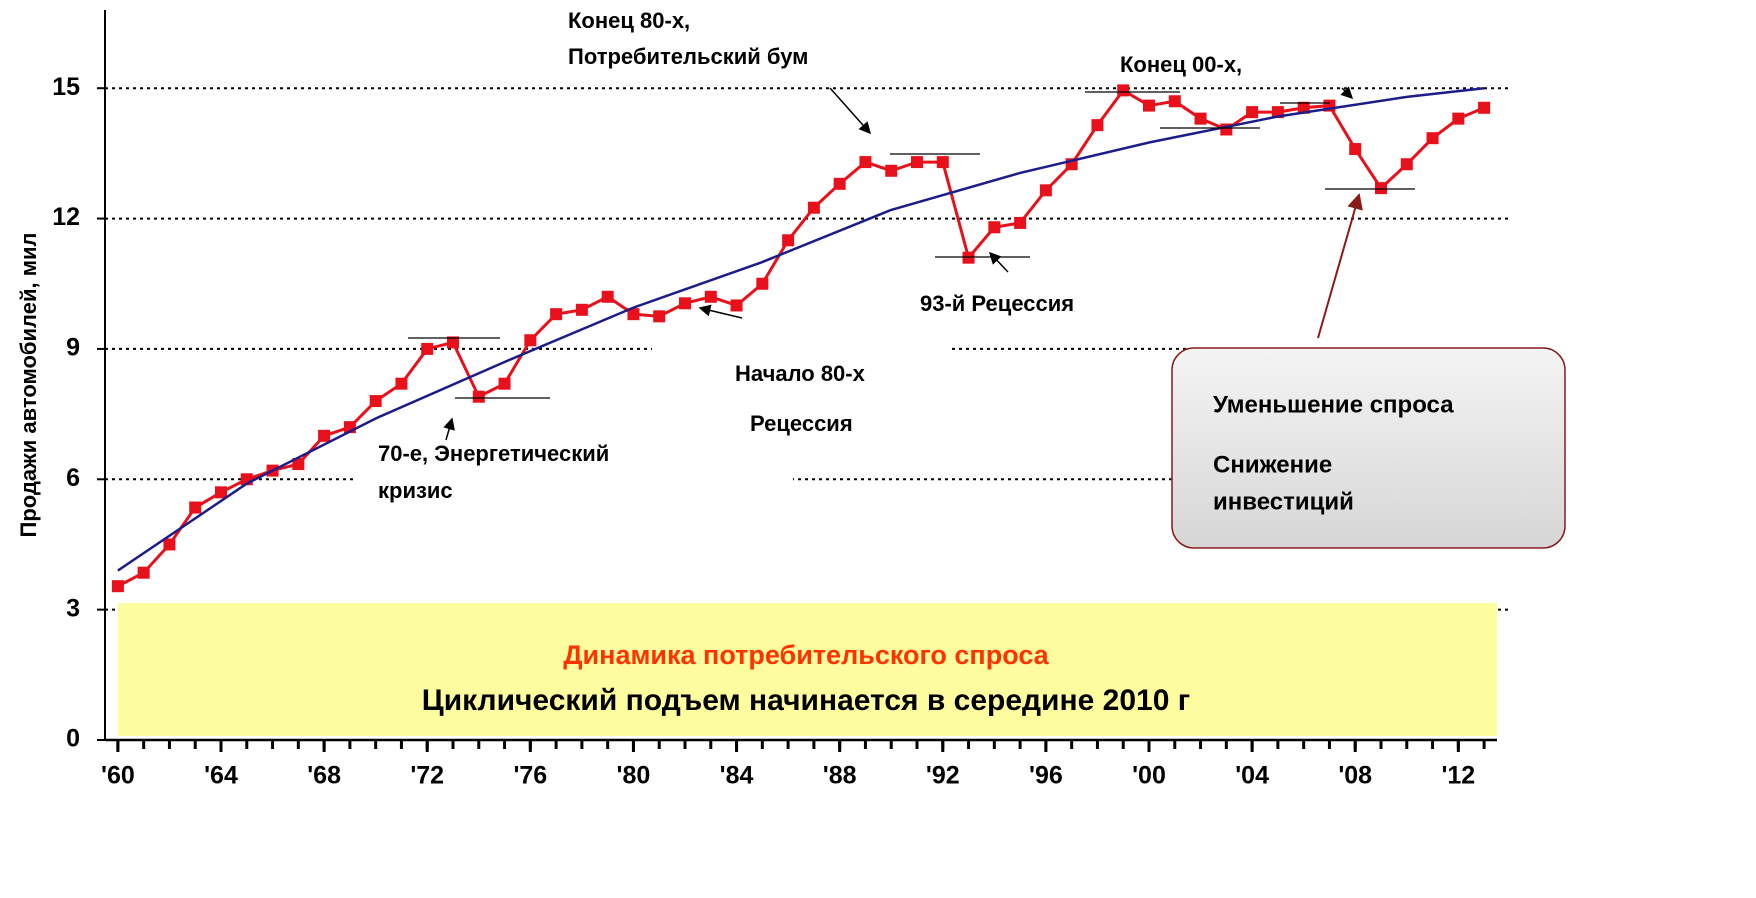 This screenshot has height=898, width=1756. I want to click on callout-text: инвестиций, so click(1283, 501).